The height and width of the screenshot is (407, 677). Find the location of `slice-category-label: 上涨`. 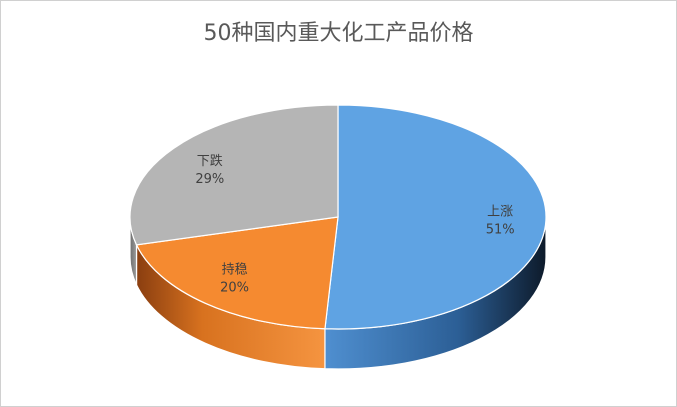

slice-category-label: 上涨 is located at coordinates (500, 211).